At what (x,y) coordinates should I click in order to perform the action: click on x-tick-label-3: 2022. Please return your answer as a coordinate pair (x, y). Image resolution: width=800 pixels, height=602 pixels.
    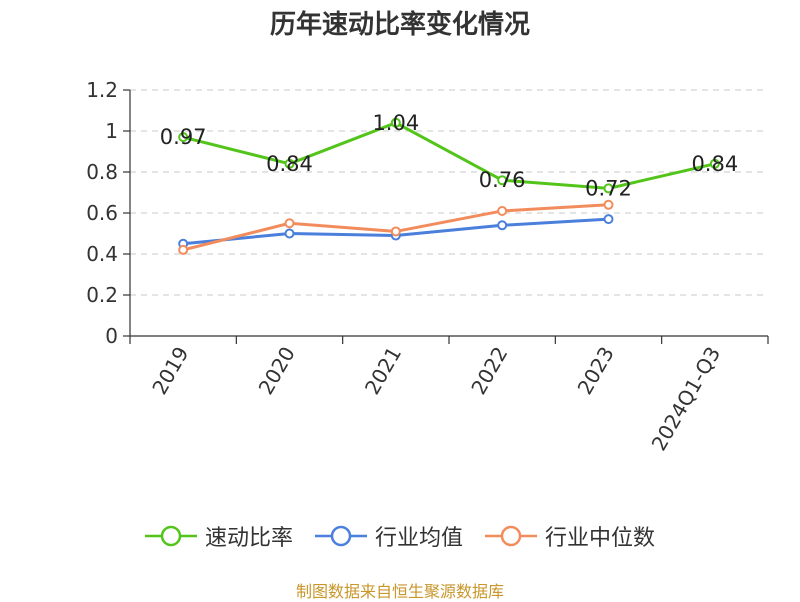
    Looking at the image, I should click on (489, 370).